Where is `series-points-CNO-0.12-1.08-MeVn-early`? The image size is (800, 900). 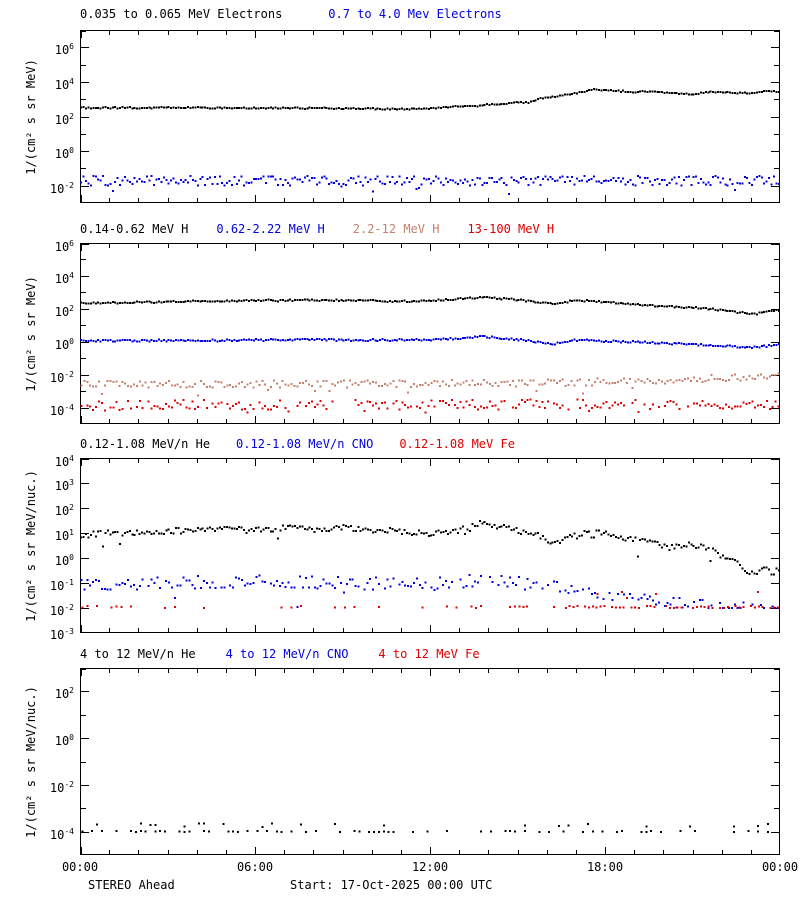
series-points-CNO-0.12-1.08-MeVn-early is located at coordinates (320, 591).